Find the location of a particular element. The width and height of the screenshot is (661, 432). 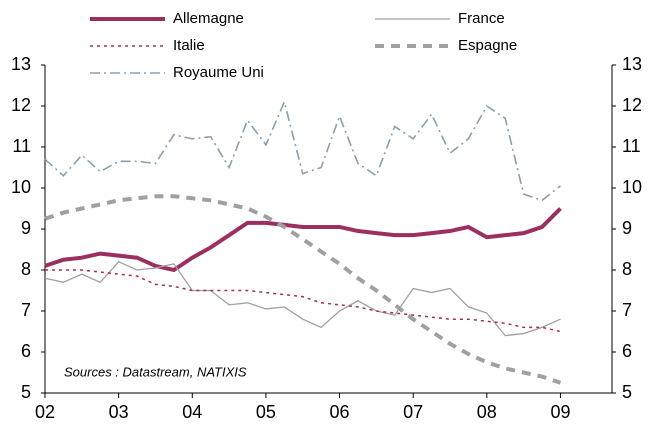

x-tick-label: 03 is located at coordinates (119, 412).